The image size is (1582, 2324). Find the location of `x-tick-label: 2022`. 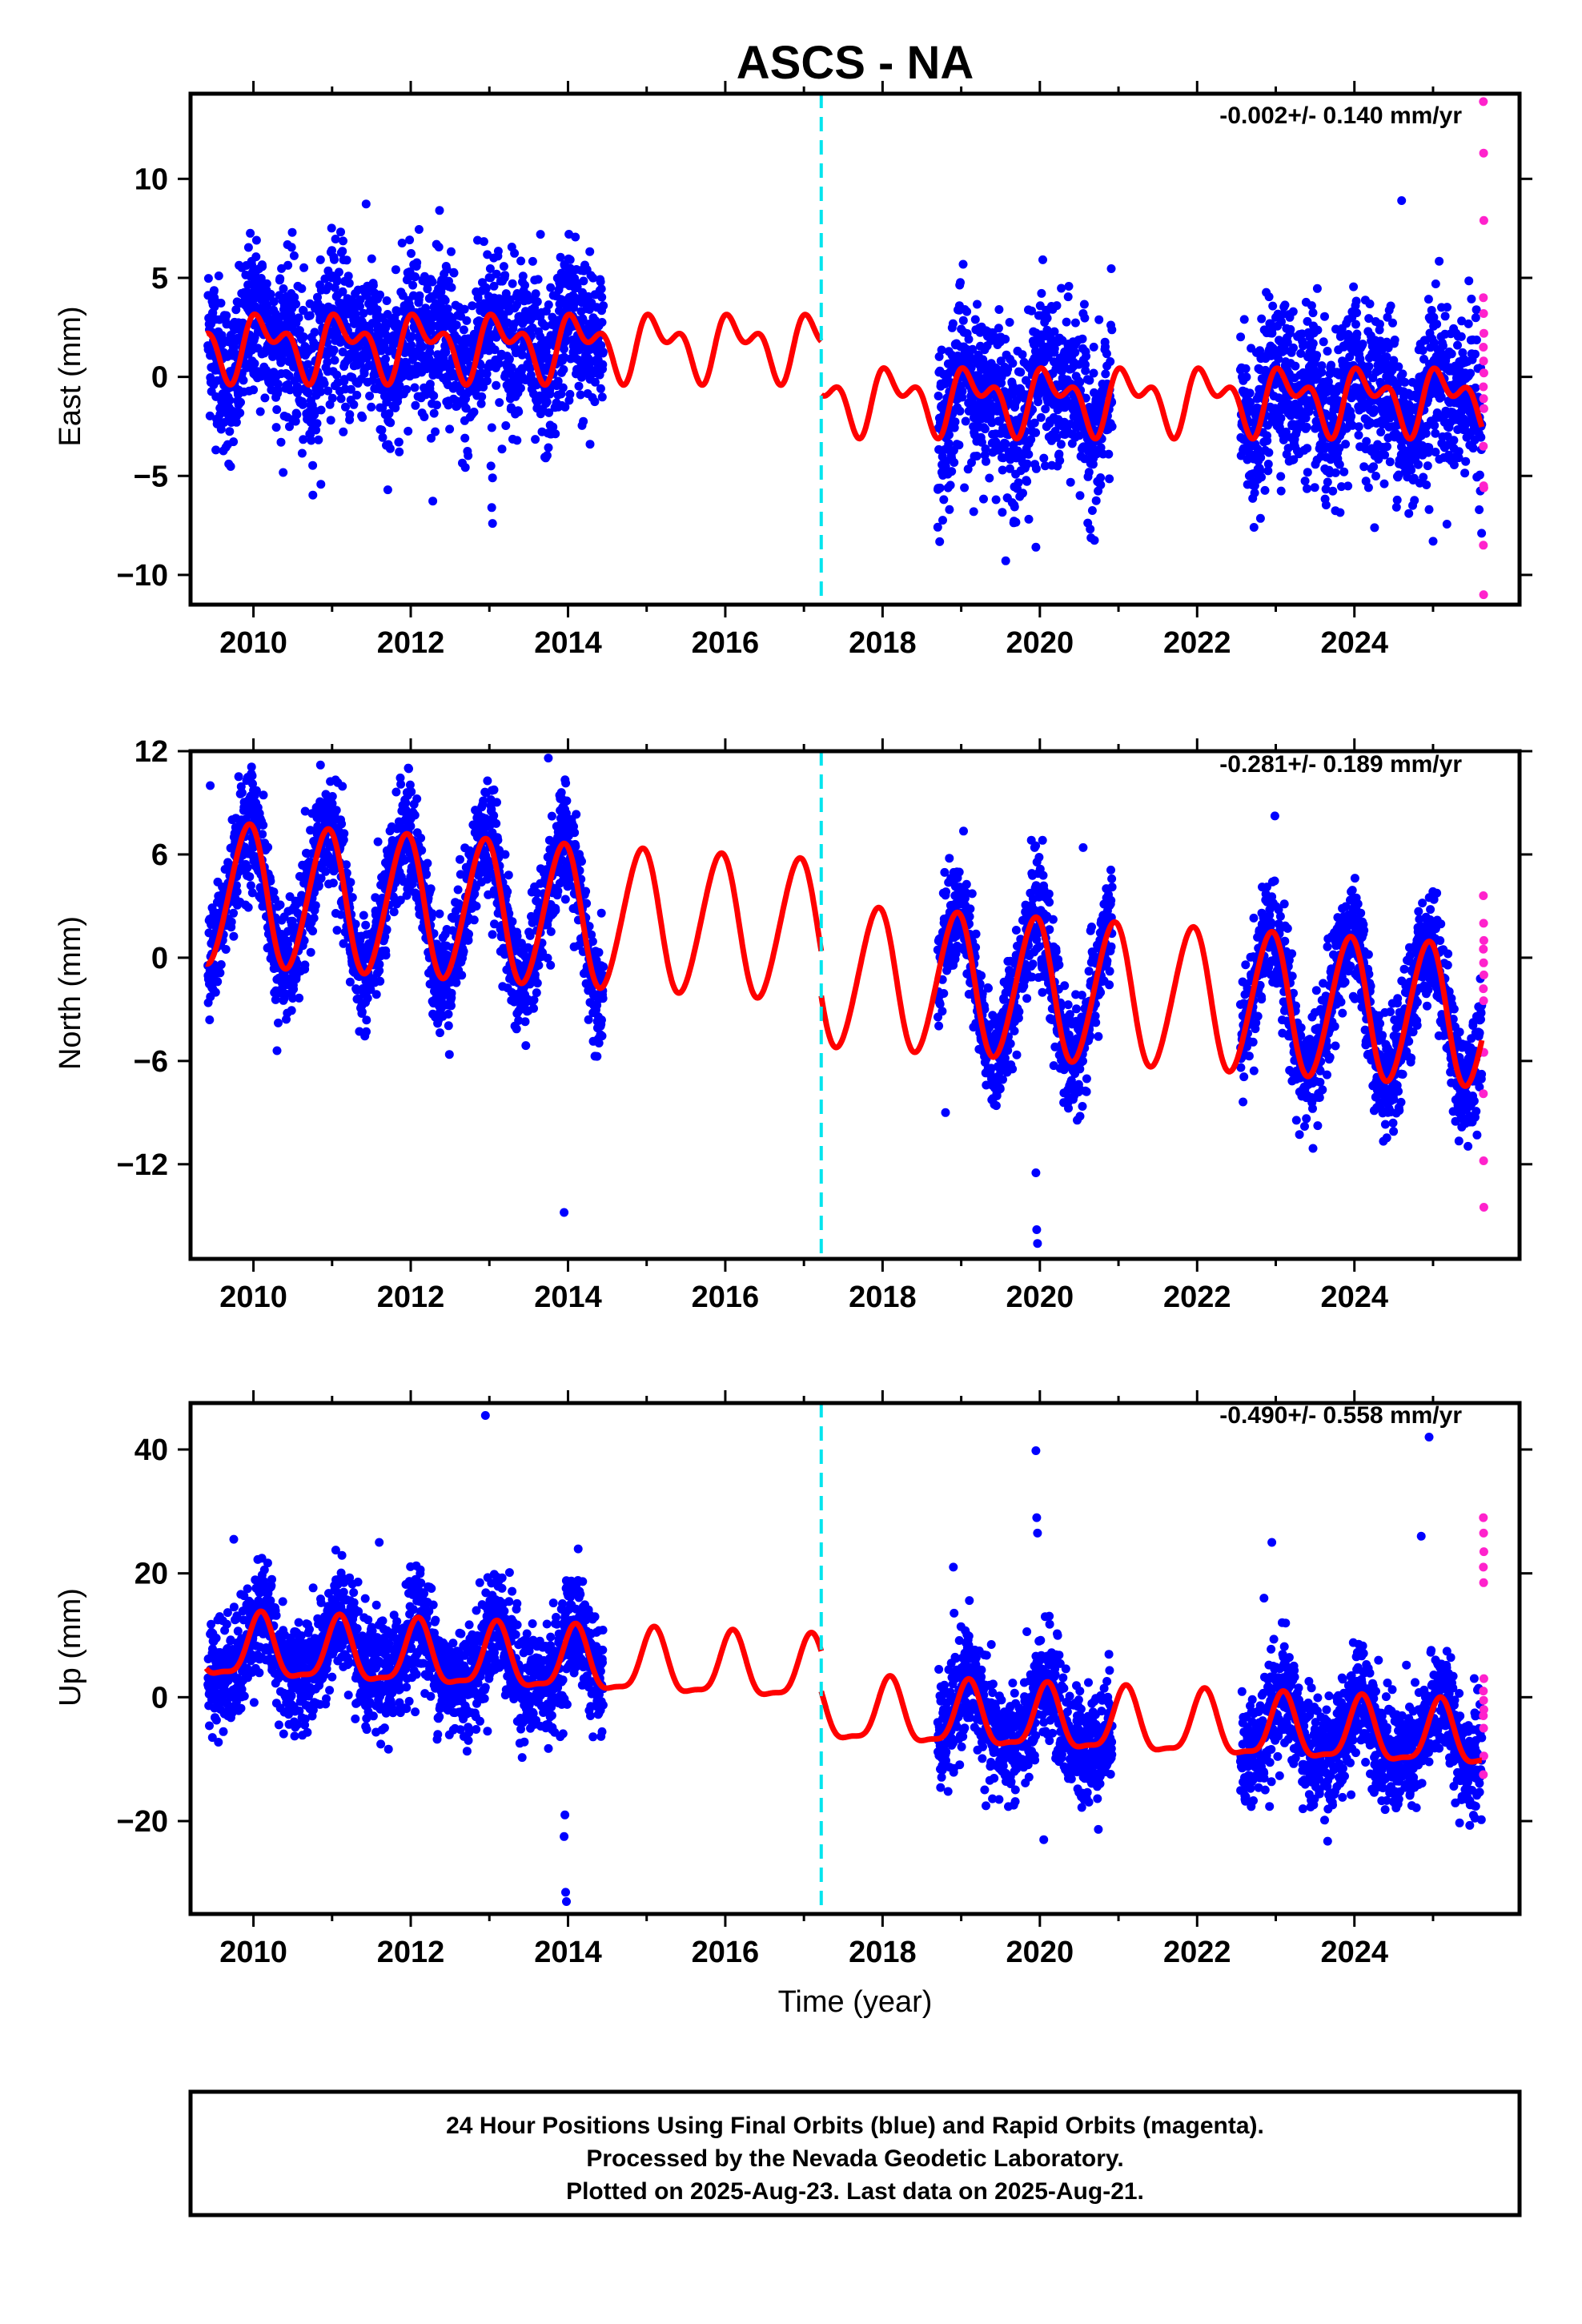

x-tick-label: 2022 is located at coordinates (1197, 643).